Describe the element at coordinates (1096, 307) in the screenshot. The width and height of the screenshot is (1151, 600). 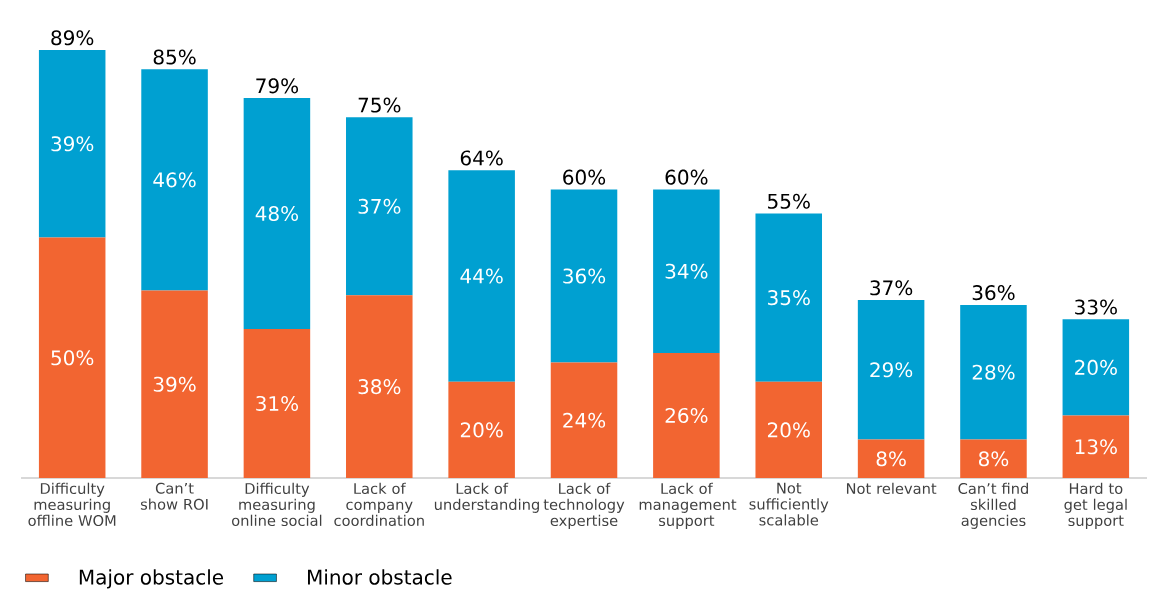
I see `total-label: 33%` at that location.